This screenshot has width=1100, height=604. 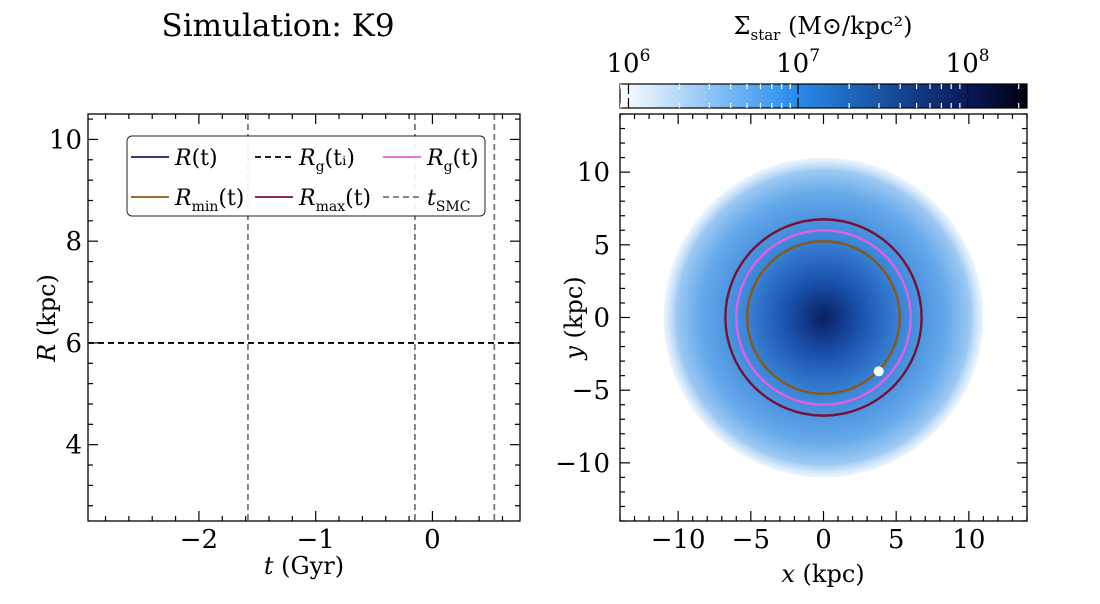 What do you see at coordinates (73, 446) in the screenshot?
I see `y-tick-label: 4` at bounding box center [73, 446].